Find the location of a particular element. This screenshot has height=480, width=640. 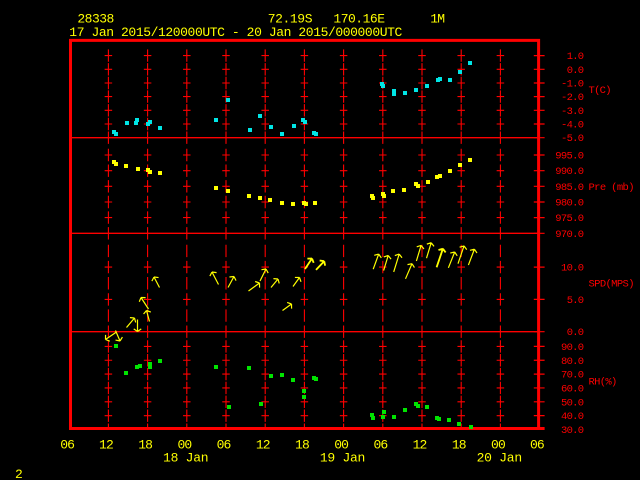

svg-text: 30.0 is located at coordinates (572, 431).